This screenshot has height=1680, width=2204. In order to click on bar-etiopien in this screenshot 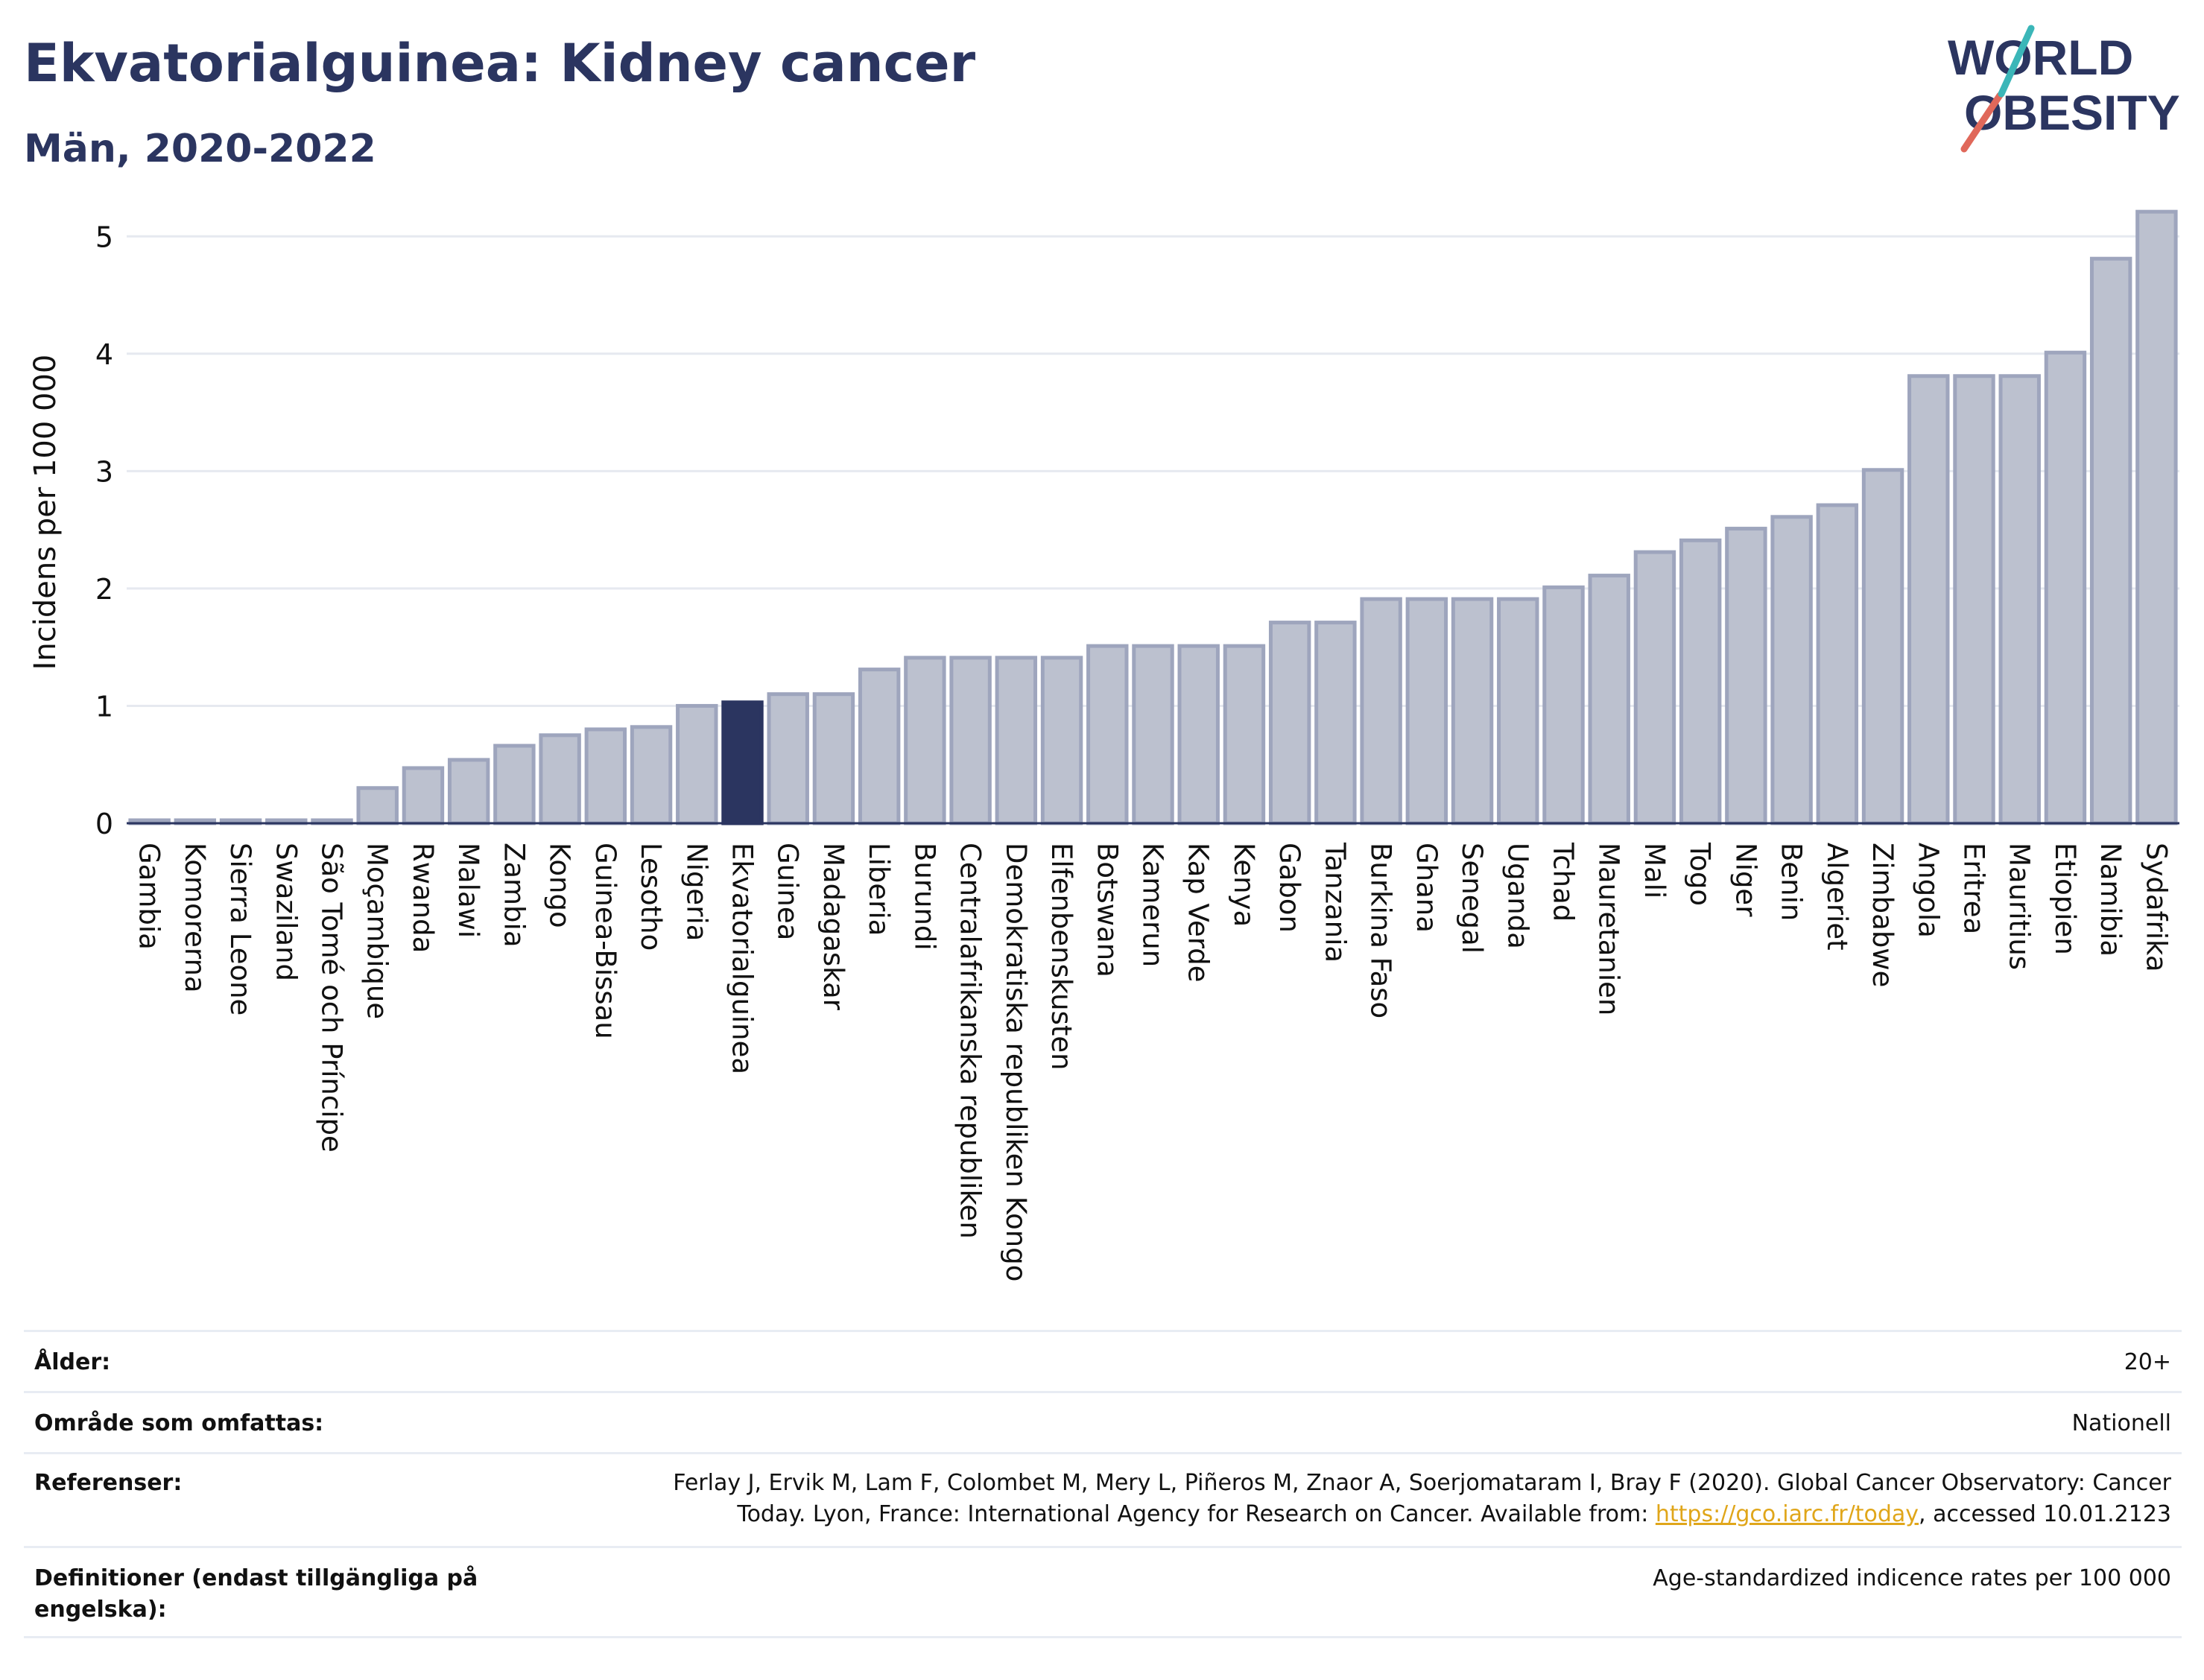, I will do `click(2065, 587)`.